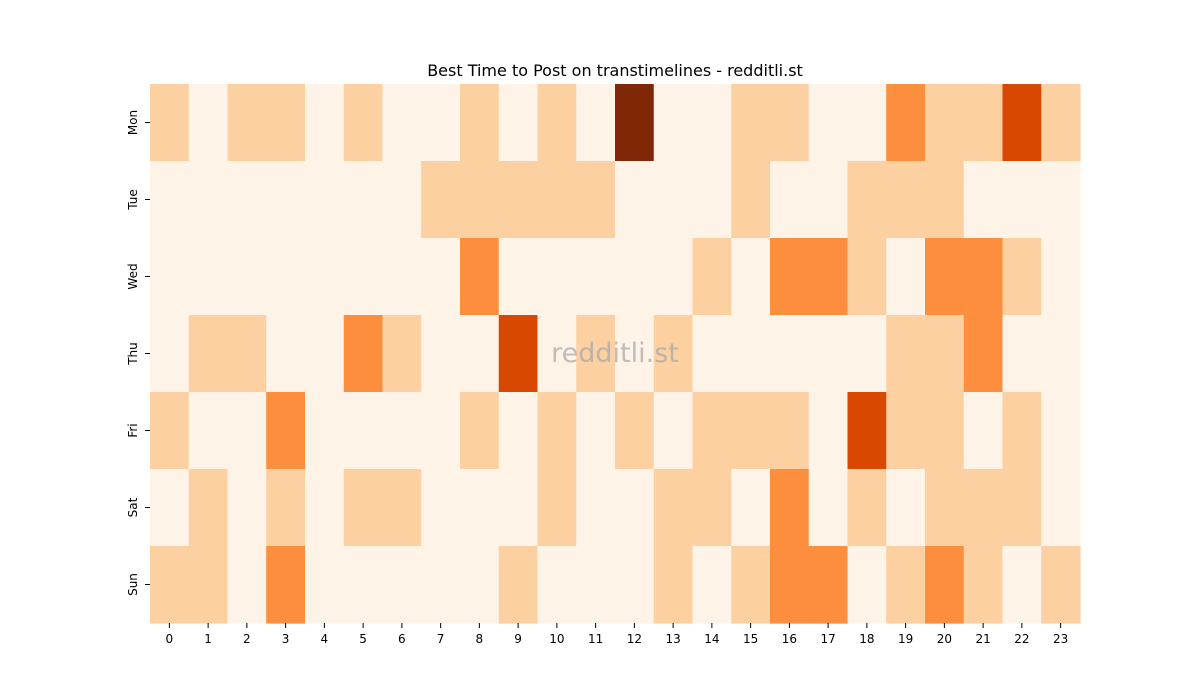 The image size is (1200, 700). I want to click on x-tick-label: 5, so click(363, 639).